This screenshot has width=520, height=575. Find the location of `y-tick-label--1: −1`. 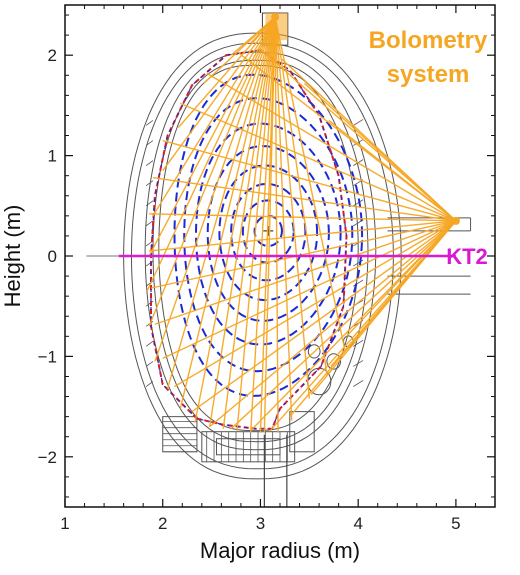

y-tick-label--1: −1 is located at coordinates (47, 356).